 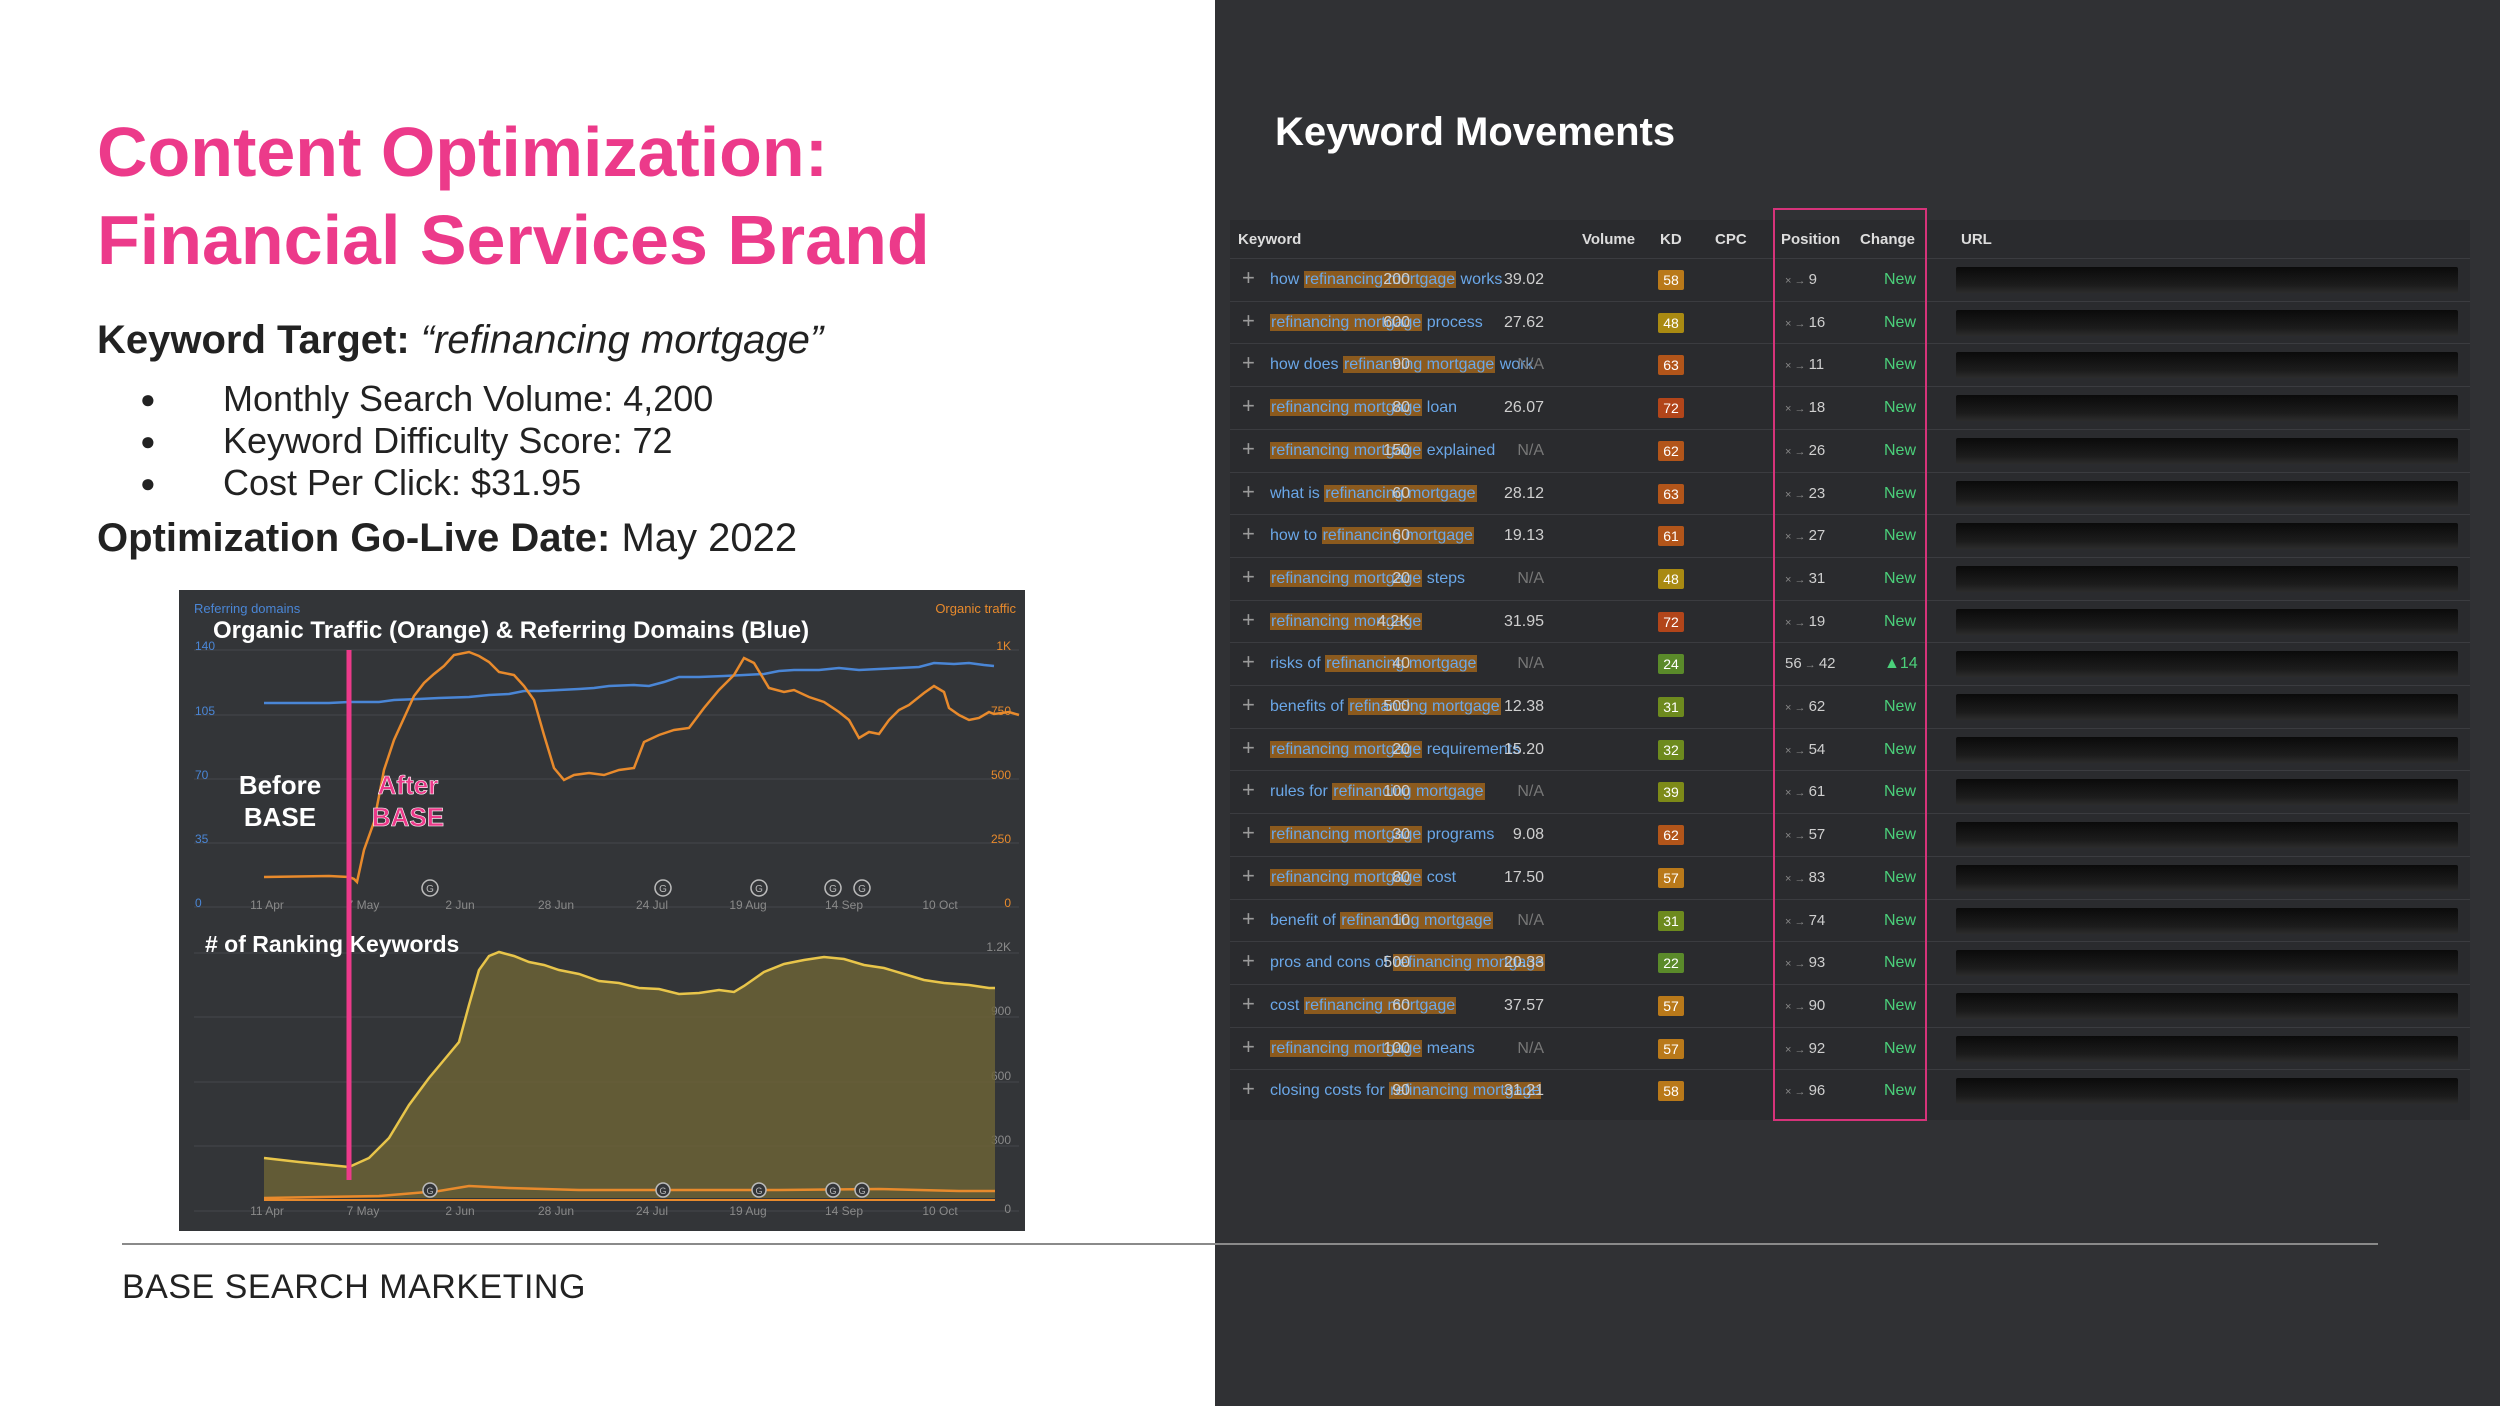 What do you see at coordinates (1346, 621) in the screenshot?
I see `keyword-link: refinancing mortgage` at bounding box center [1346, 621].